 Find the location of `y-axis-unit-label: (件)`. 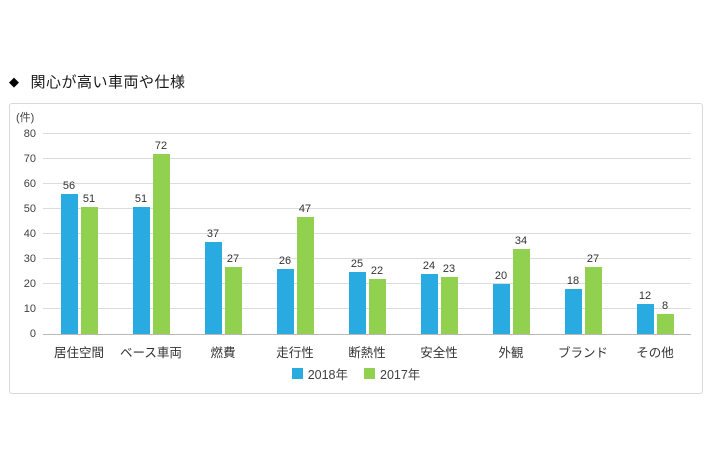

y-axis-unit-label: (件) is located at coordinates (25, 118).